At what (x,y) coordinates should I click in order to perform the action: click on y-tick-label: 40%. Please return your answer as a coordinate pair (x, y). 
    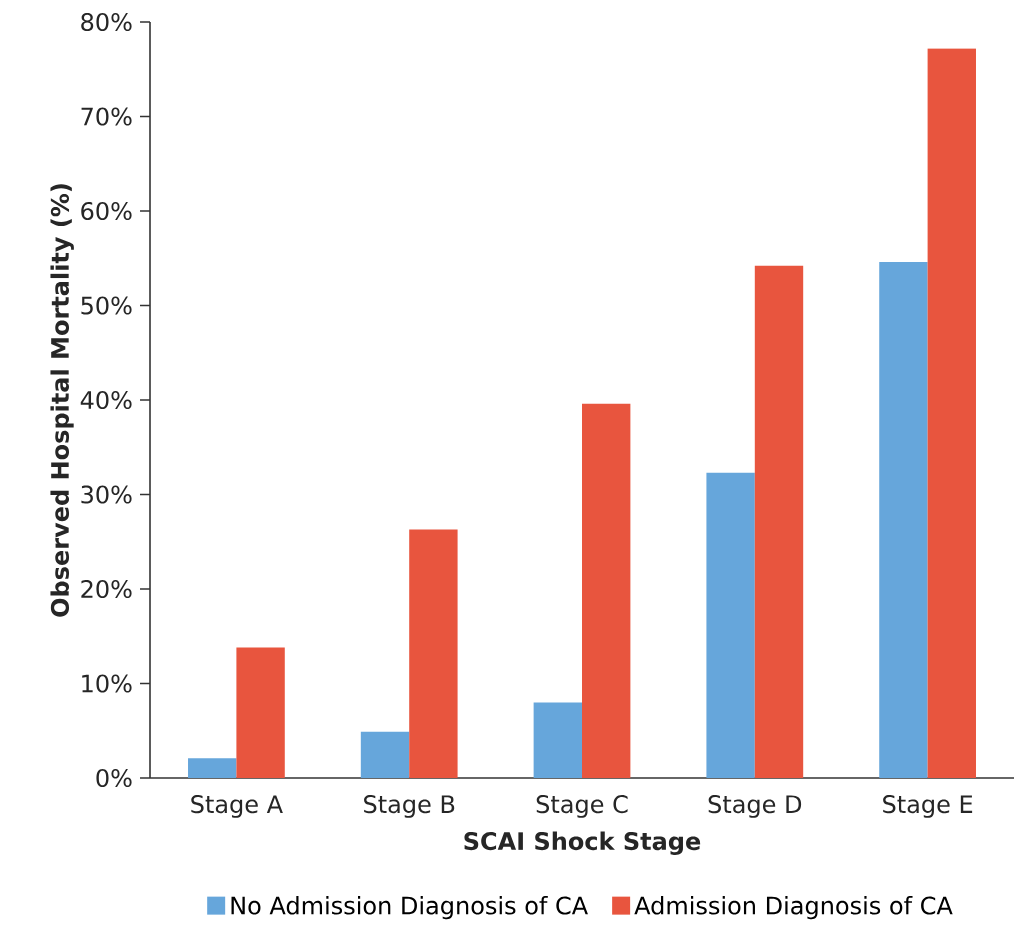
    Looking at the image, I should click on (106, 400).